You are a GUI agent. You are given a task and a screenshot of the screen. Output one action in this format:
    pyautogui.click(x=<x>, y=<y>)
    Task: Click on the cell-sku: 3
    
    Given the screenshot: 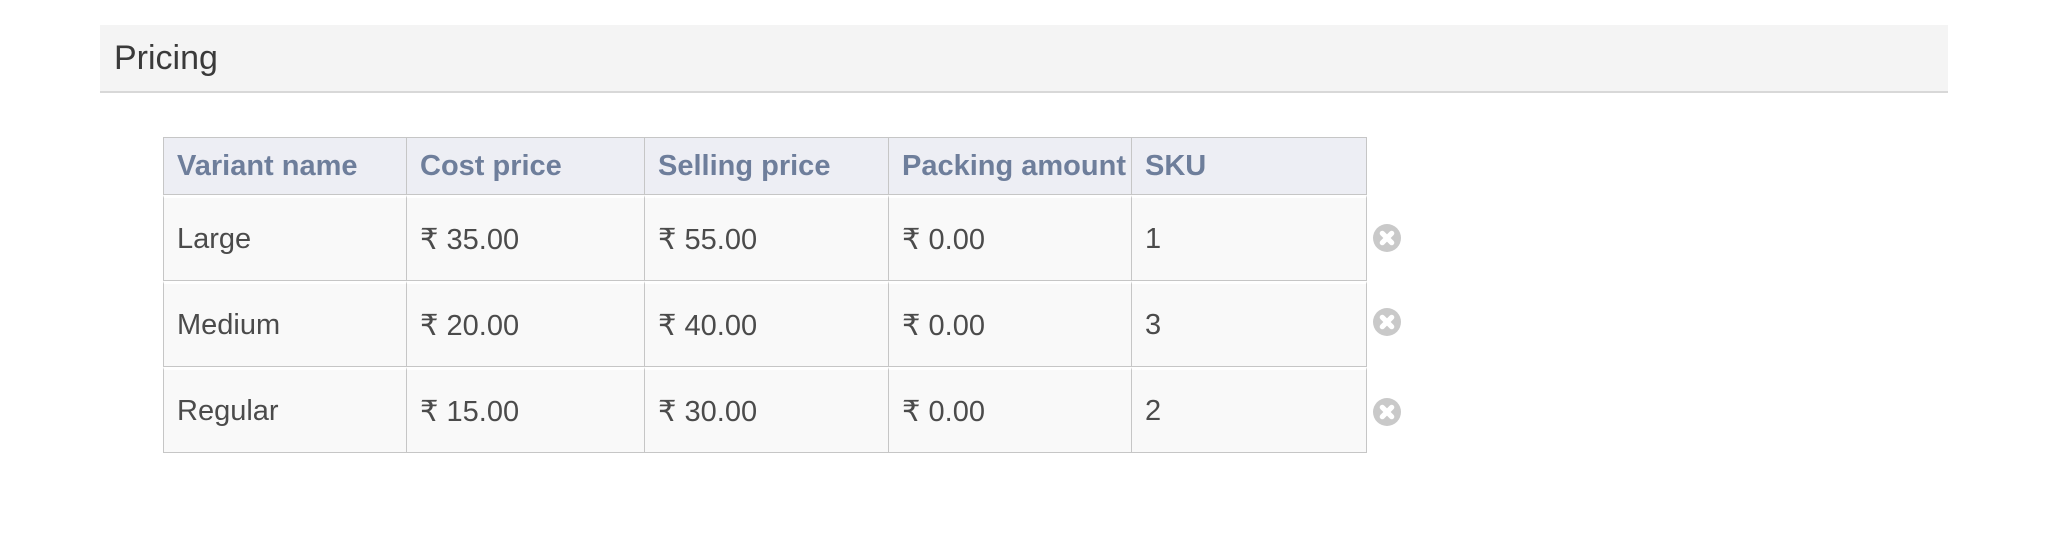 What is the action you would take?
    pyautogui.click(x=1249, y=324)
    